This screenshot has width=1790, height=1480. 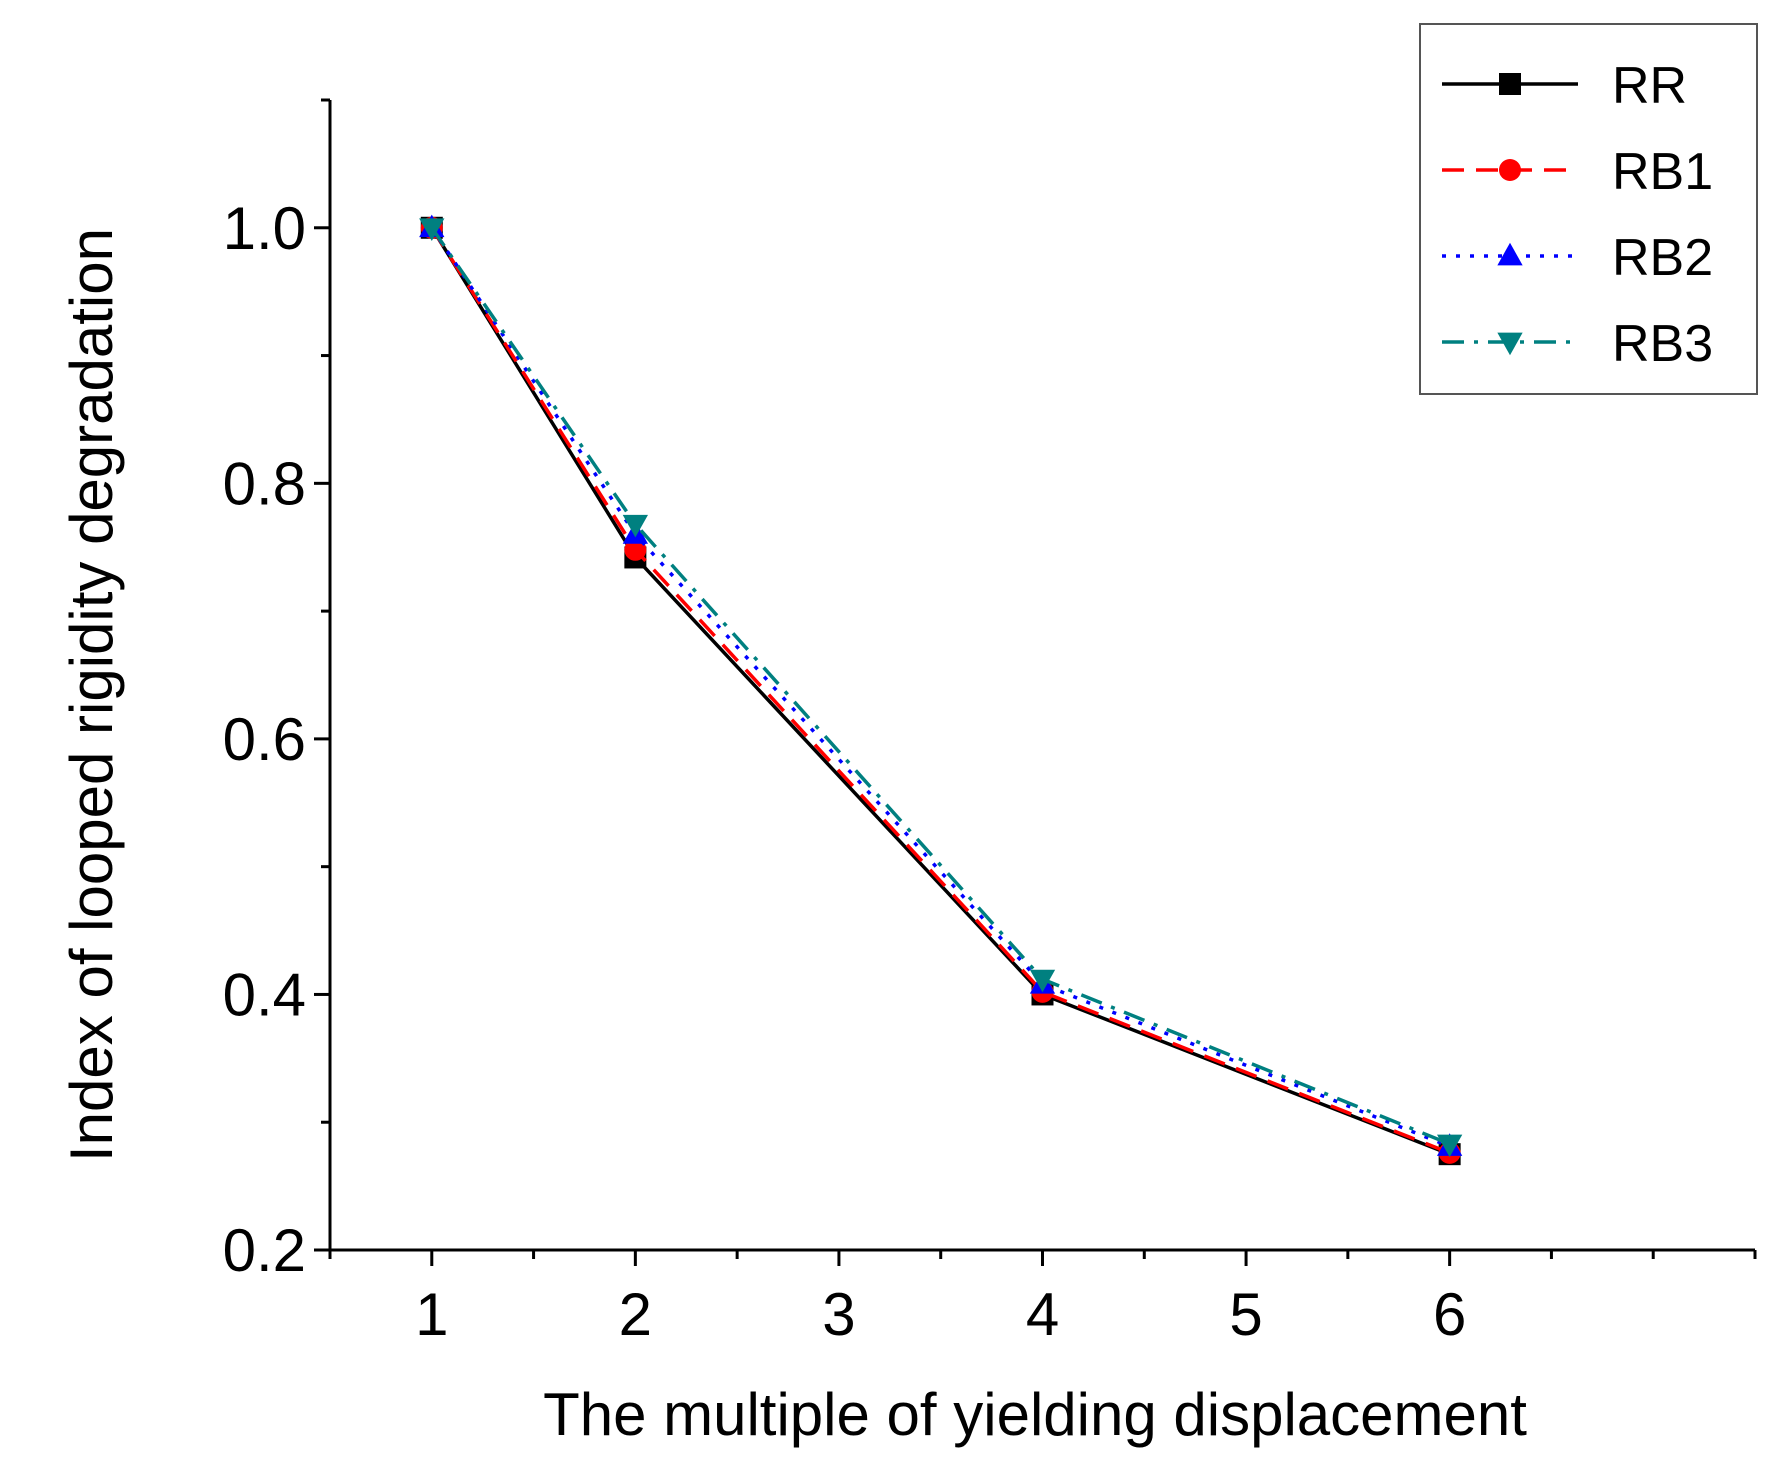 What do you see at coordinates (1577, 344) in the screenshot?
I see `legend-entry-rb3: RB3` at bounding box center [1577, 344].